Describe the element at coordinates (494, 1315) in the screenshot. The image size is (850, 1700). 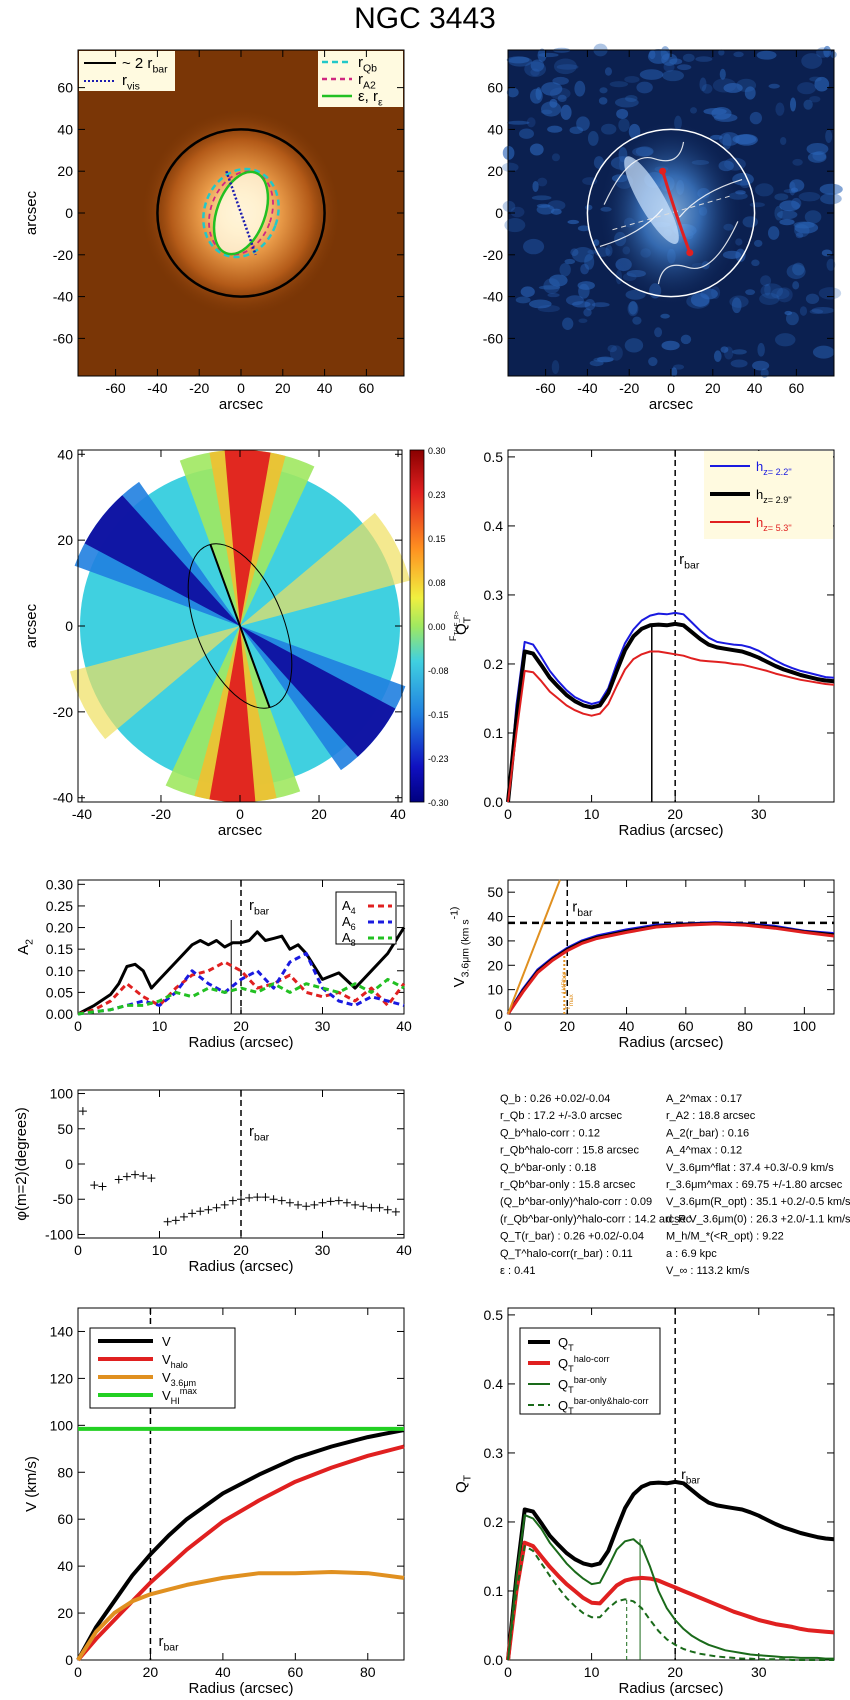
I see `y-tick-label: 0.5` at that location.